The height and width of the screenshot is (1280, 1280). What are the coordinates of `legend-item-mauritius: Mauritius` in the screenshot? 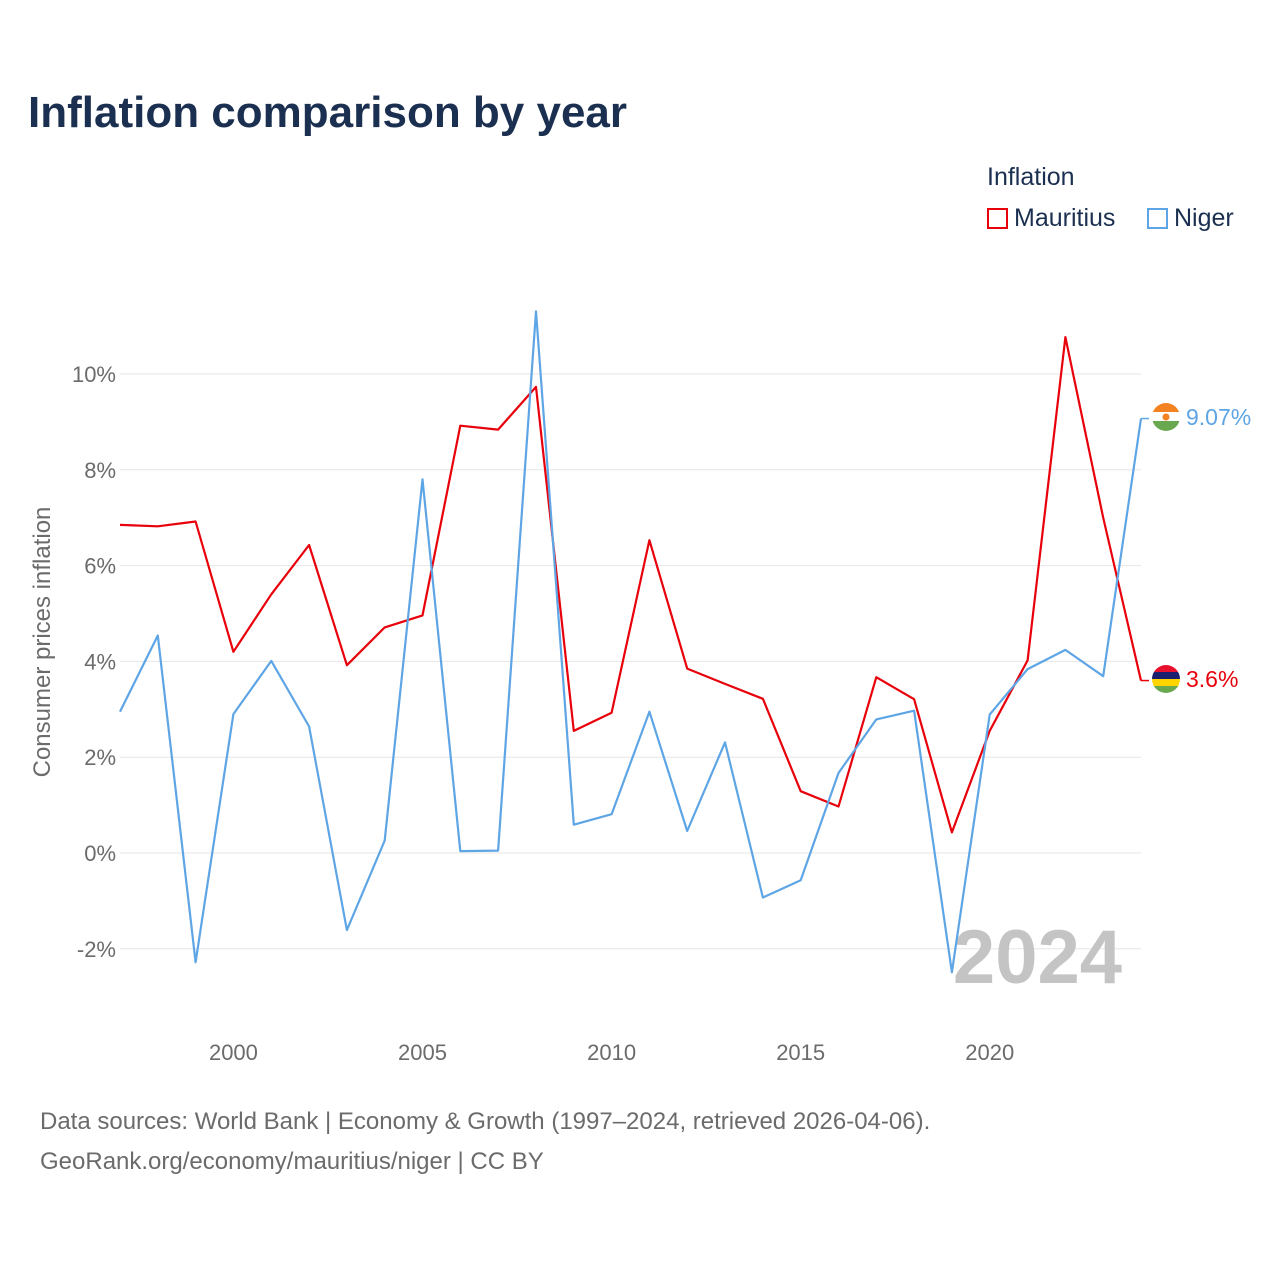 It's located at (1051, 218).